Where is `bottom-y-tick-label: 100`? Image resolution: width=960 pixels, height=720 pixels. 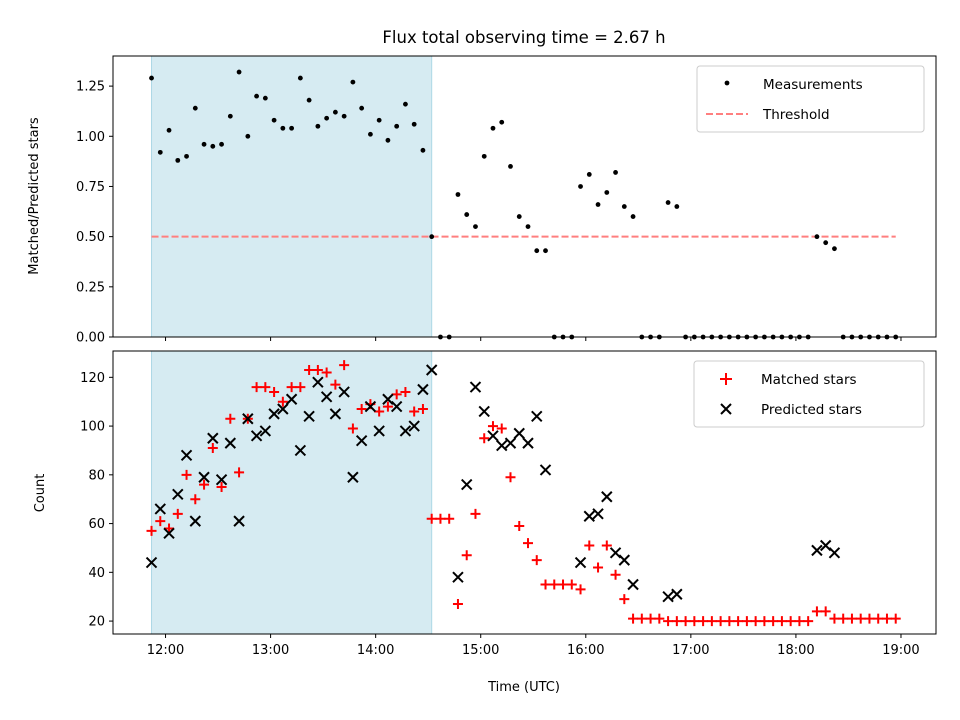
bottom-y-tick-label: 100 is located at coordinates (92, 427).